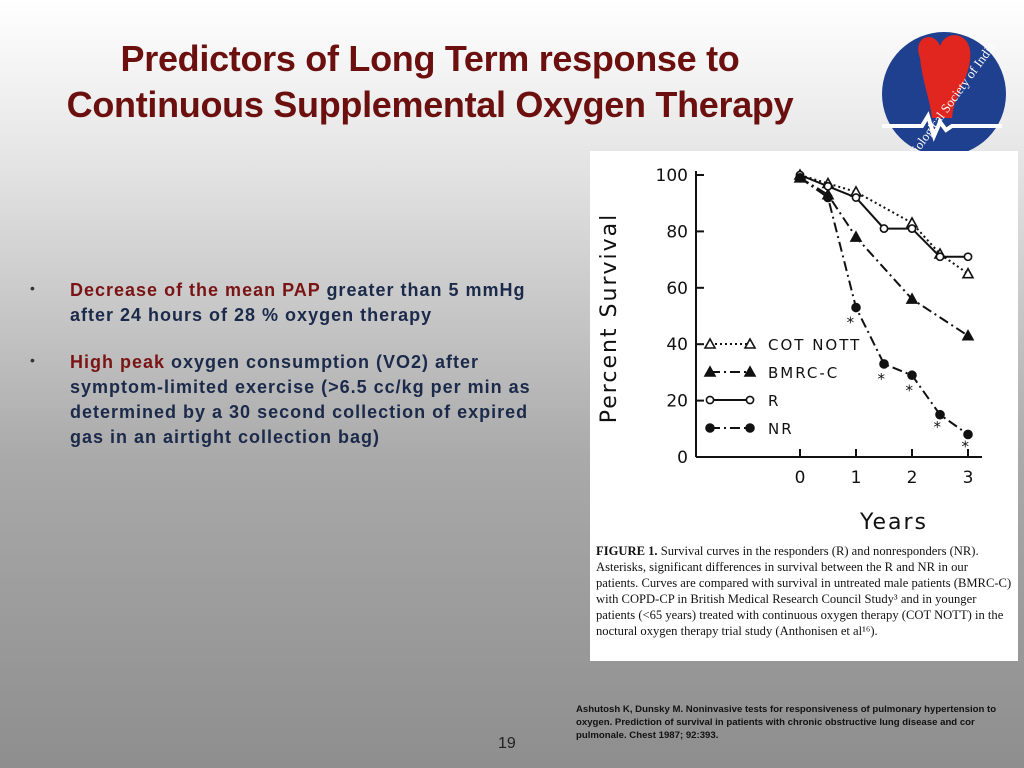 The image size is (1024, 768). What do you see at coordinates (814, 345) in the screenshot?
I see `legend-label: COT NOTT` at bounding box center [814, 345].